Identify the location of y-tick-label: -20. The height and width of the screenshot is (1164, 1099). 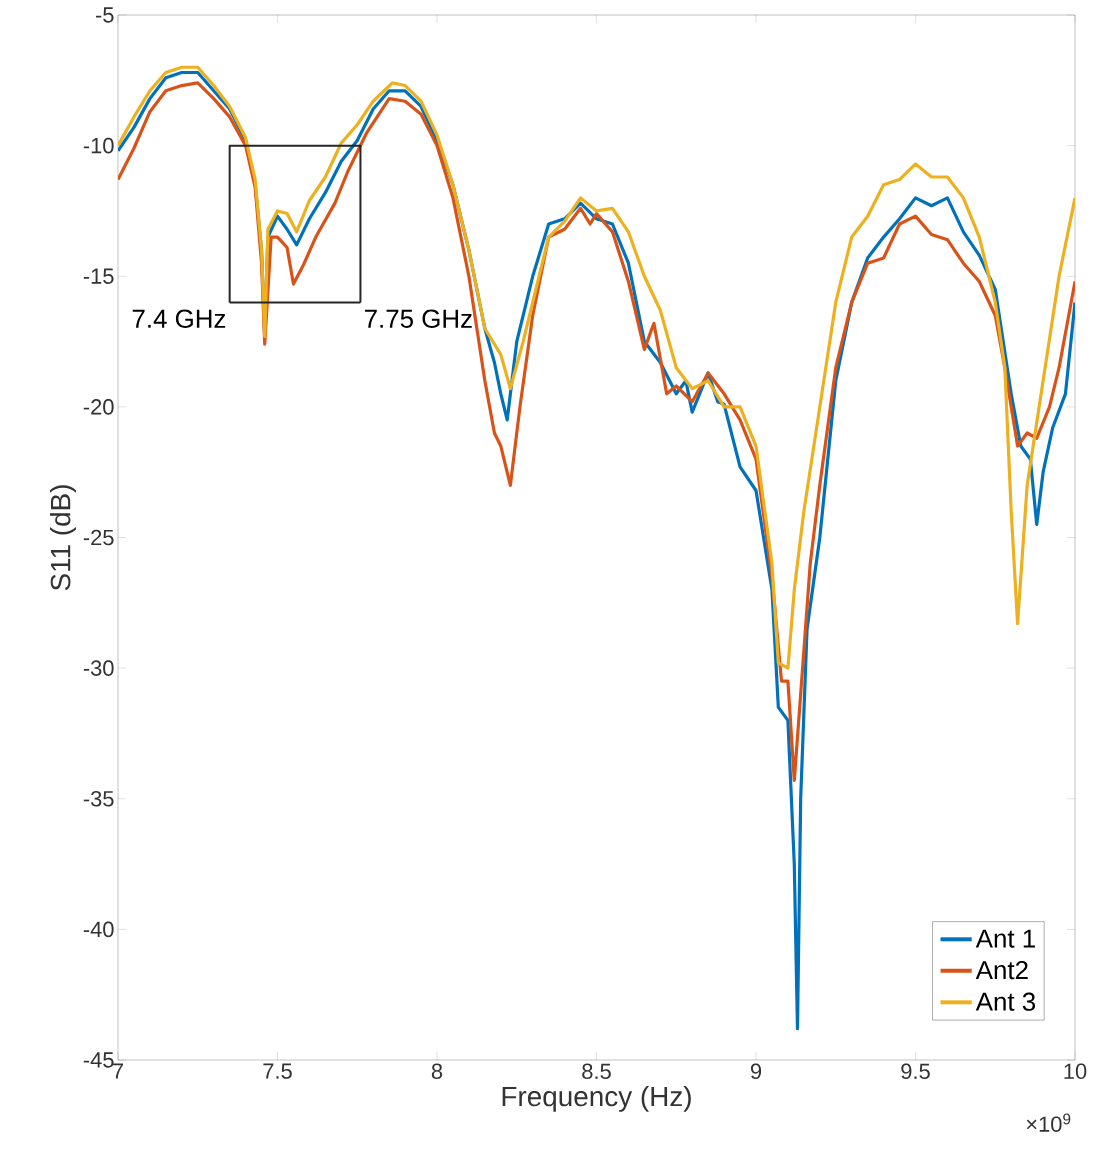
(98, 407).